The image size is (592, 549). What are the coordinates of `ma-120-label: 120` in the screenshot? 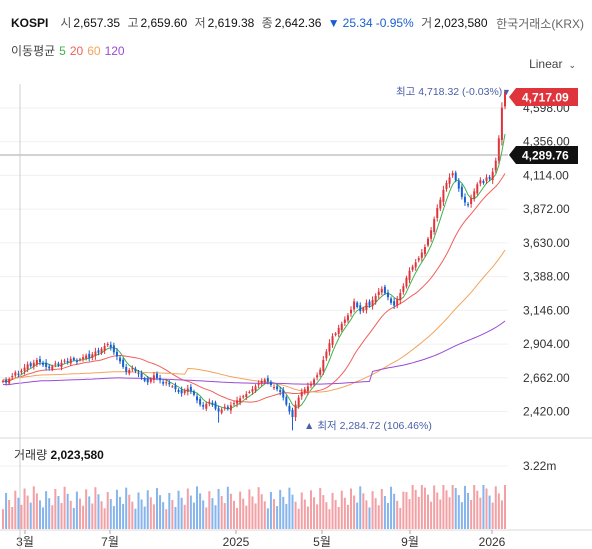 It's located at (114, 51).